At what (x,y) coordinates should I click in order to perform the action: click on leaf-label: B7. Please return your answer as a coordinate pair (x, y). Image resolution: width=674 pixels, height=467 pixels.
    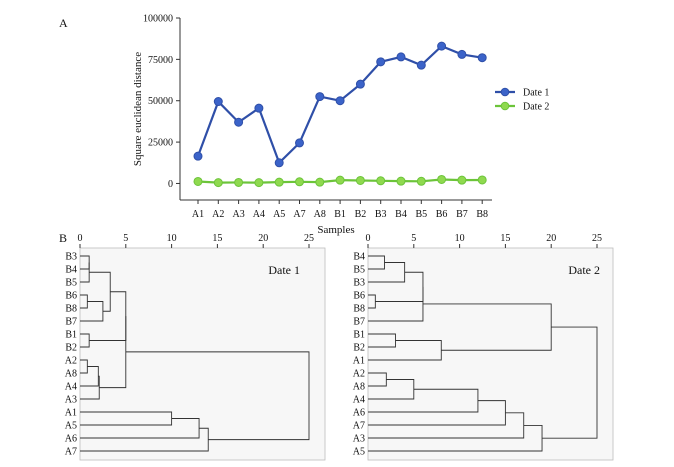
    Looking at the image, I should click on (359, 322).